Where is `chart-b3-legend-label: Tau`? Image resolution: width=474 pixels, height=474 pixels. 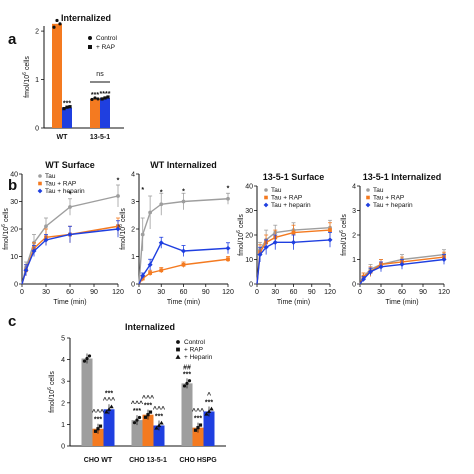
chart-b3-legend-label: Tau is located at coordinates (276, 190).